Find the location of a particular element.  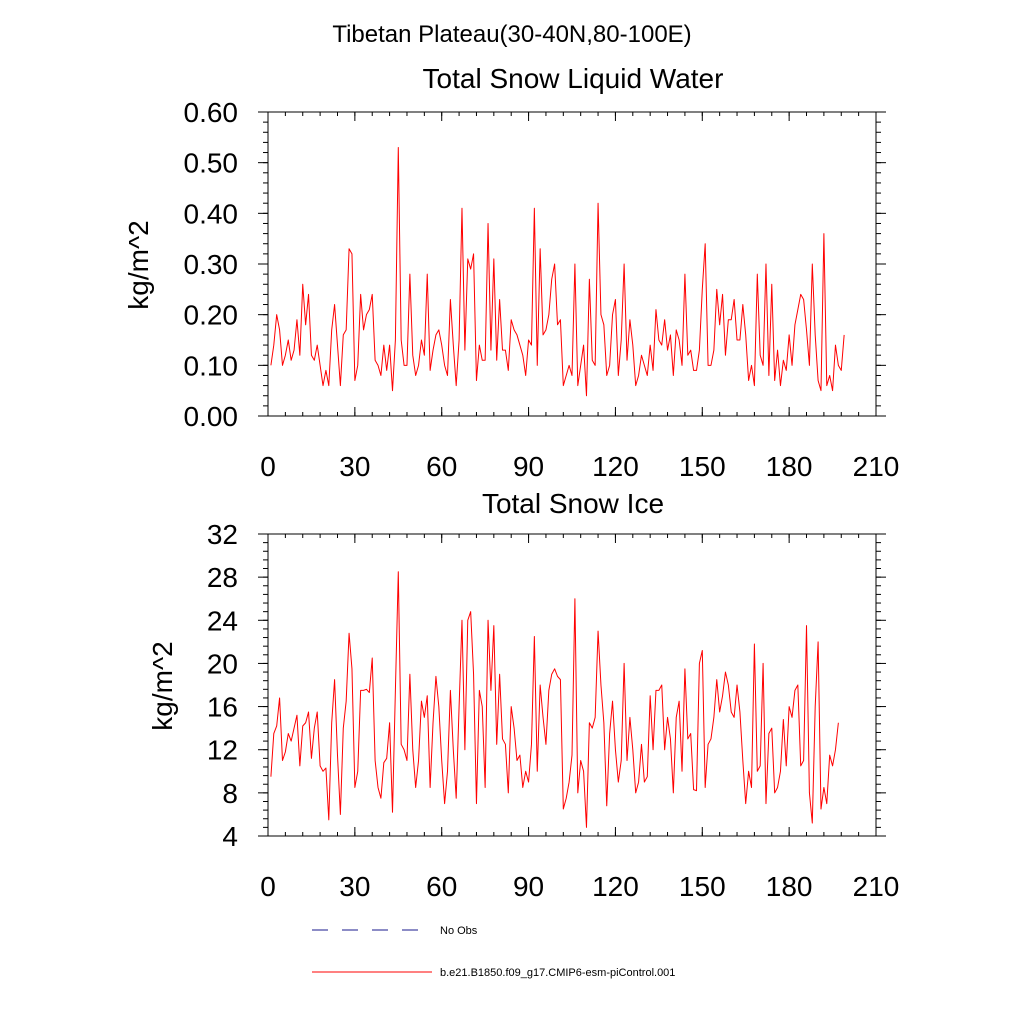

y-tick-label: 0.50 is located at coordinates (211, 163).